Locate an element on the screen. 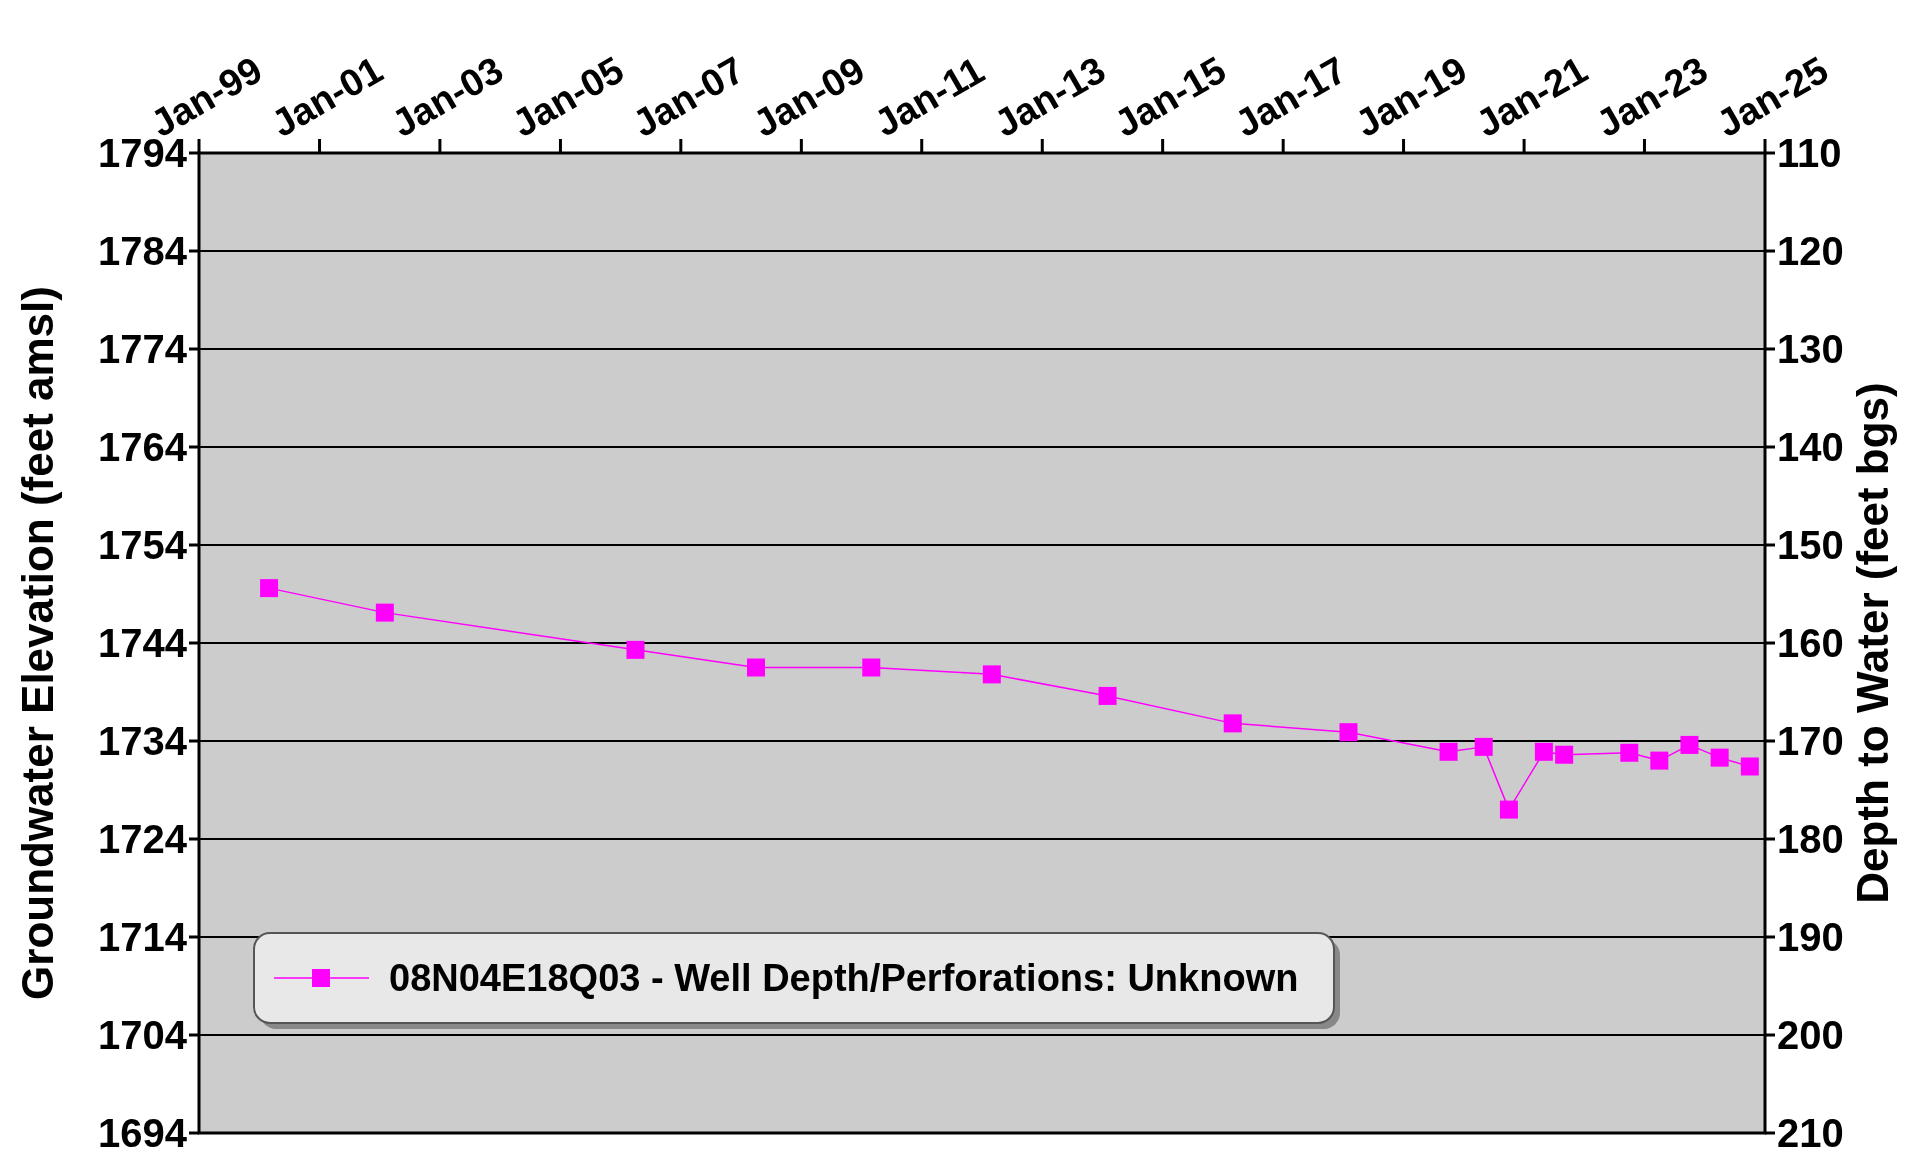  y2-tick-label: 140 is located at coordinates (1810, 447).